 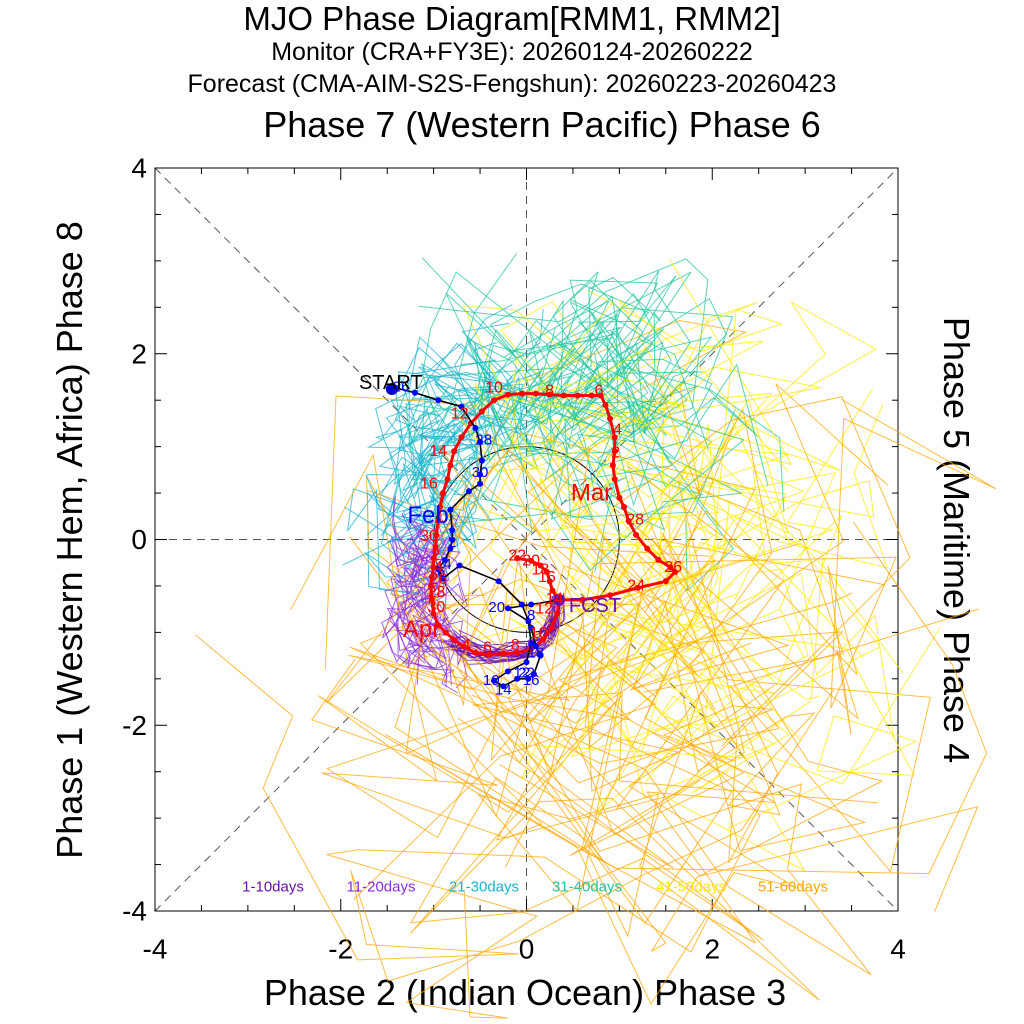 I want to click on legend-item: 1-10days, so click(x=273, y=887).